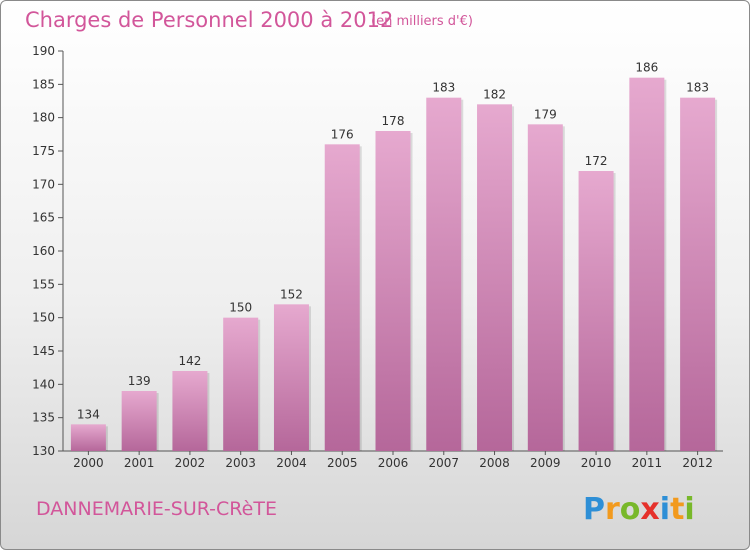 The width and height of the screenshot is (750, 550). What do you see at coordinates (545, 463) in the screenshot?
I see `x-tick-label: 2009` at bounding box center [545, 463].